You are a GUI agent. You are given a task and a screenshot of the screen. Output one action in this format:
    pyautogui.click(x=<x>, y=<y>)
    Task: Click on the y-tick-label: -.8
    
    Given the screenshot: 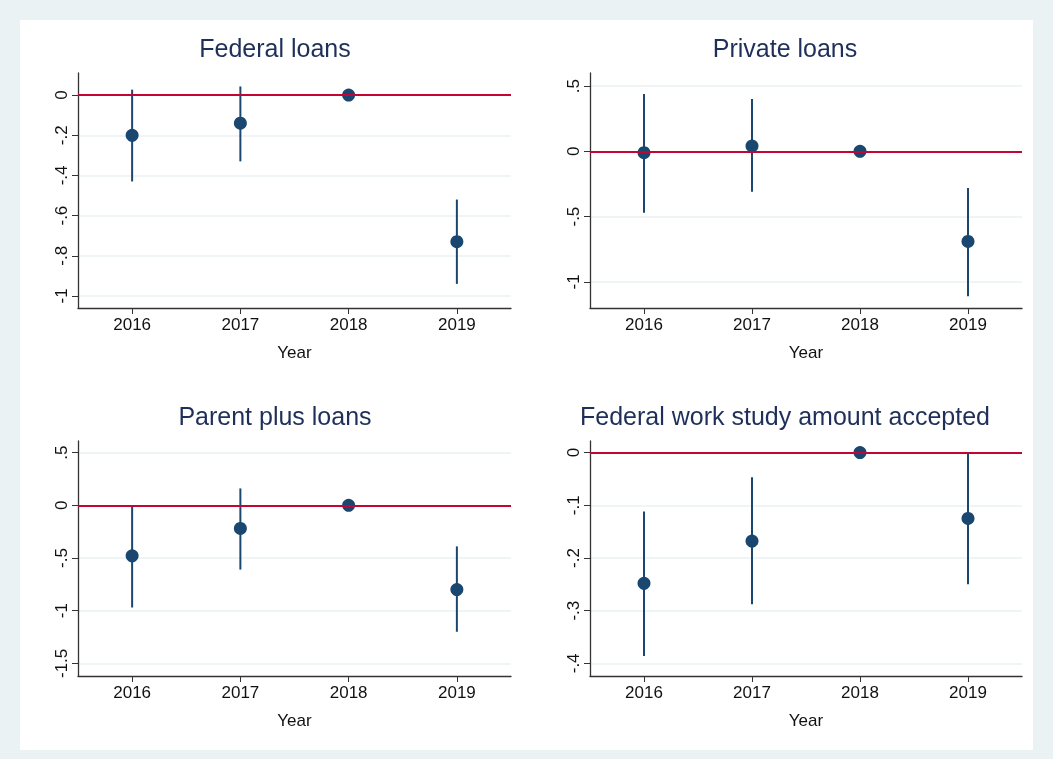 What is the action you would take?
    pyautogui.click(x=61, y=255)
    